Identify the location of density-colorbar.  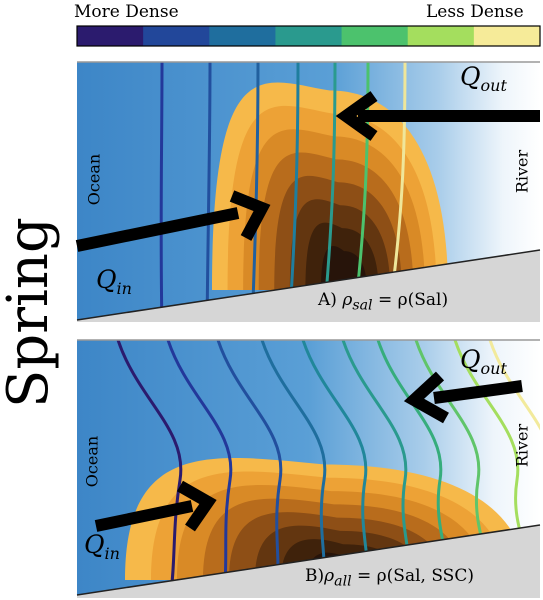
(308, 36).